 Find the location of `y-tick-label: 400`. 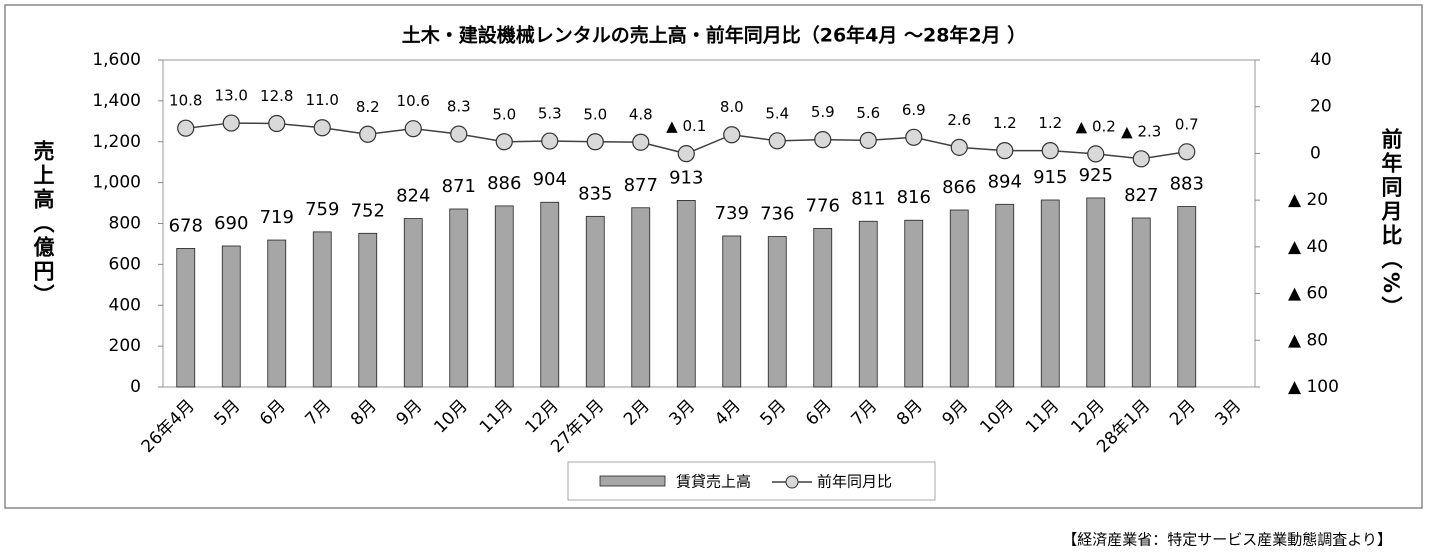

y-tick-label: 400 is located at coordinates (125, 305).